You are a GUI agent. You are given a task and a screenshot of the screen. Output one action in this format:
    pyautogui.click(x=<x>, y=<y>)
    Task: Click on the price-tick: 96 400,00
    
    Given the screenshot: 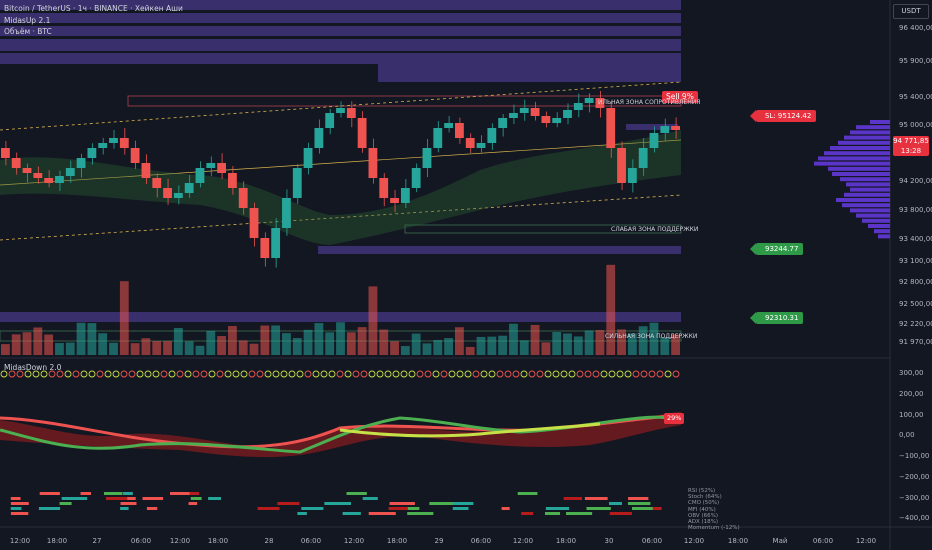 What is the action you would take?
    pyautogui.click(x=915, y=28)
    